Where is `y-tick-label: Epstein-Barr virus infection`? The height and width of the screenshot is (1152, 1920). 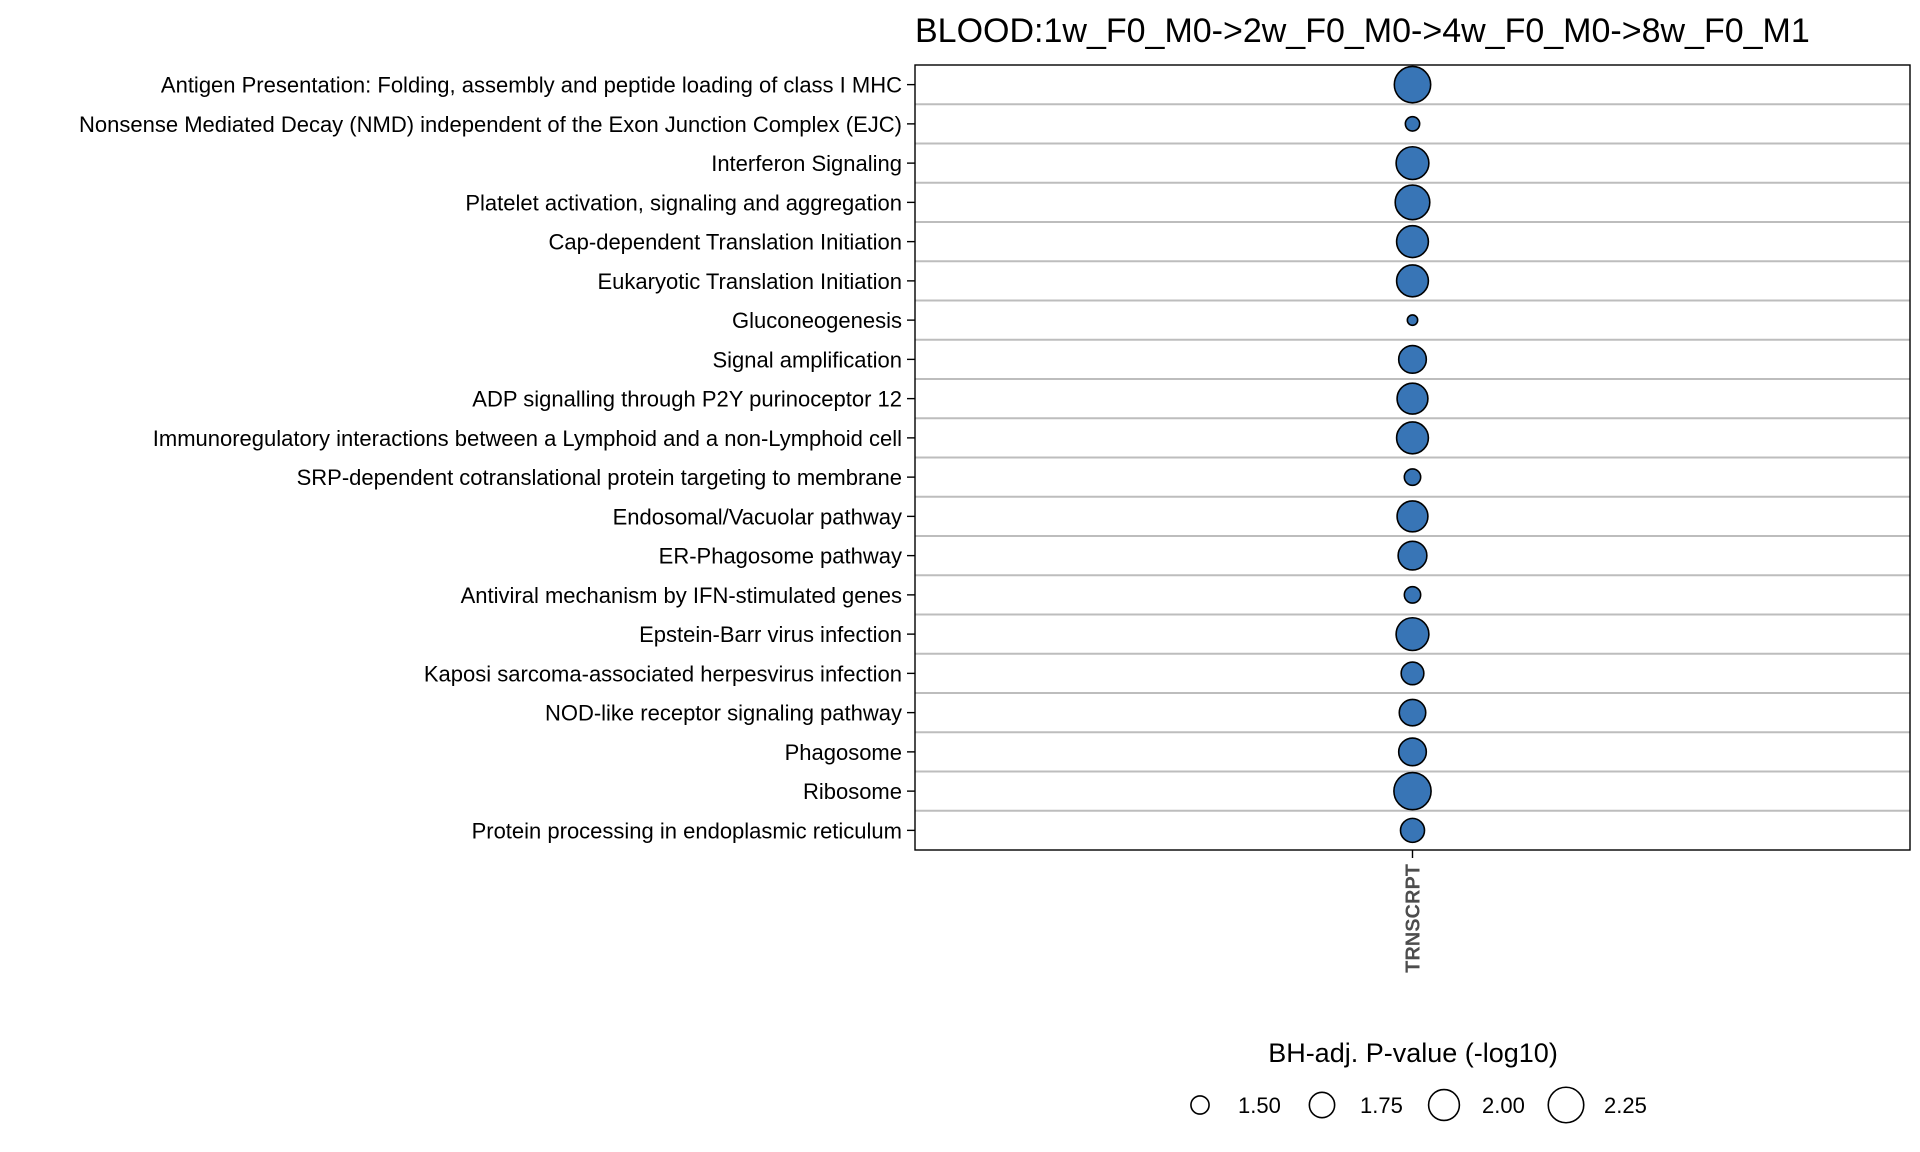 y-tick-label: Epstein-Barr virus infection is located at coordinates (770, 634).